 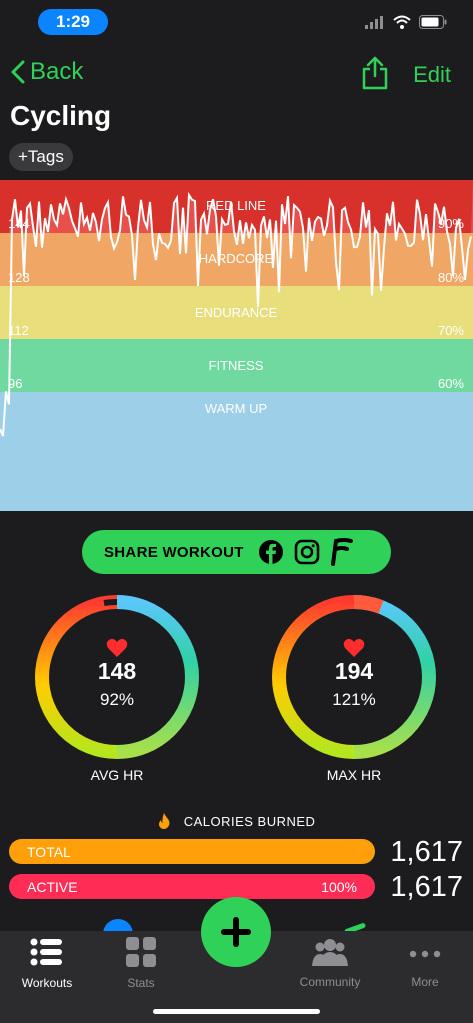 I want to click on plus-icon, so click(x=236, y=932).